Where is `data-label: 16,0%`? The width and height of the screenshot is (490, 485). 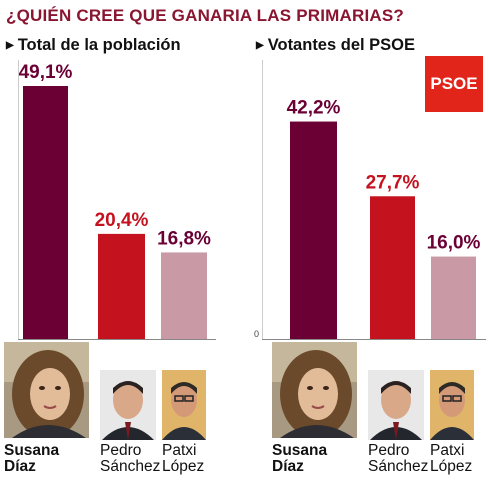 data-label: 16,0% is located at coordinates (454, 243).